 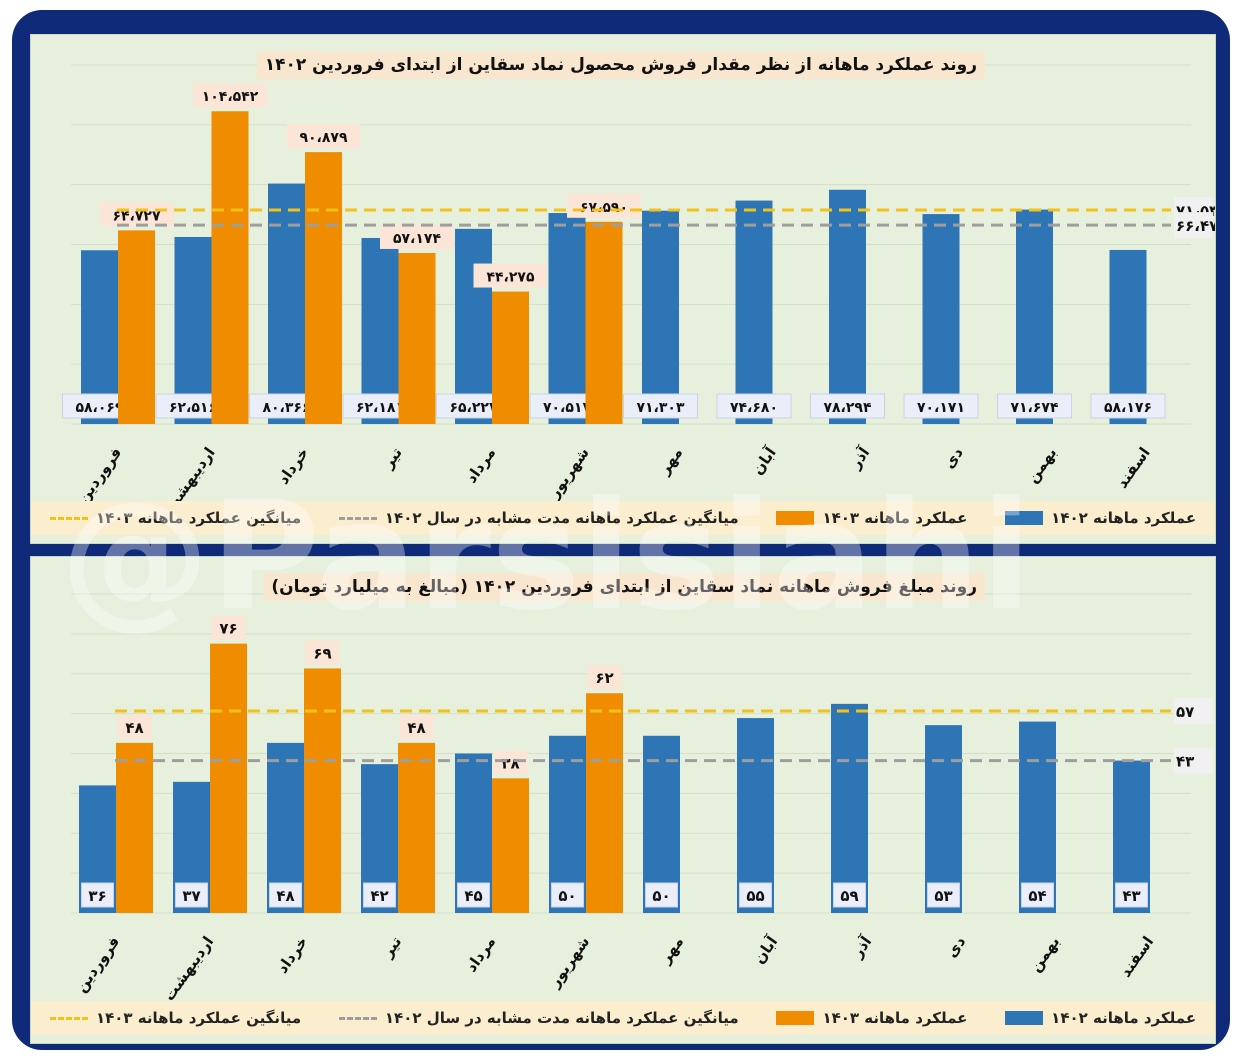 What do you see at coordinates (567, 408) in the screenshot?
I see `data-label-1402: ۷۰،۵۱۷` at bounding box center [567, 408].